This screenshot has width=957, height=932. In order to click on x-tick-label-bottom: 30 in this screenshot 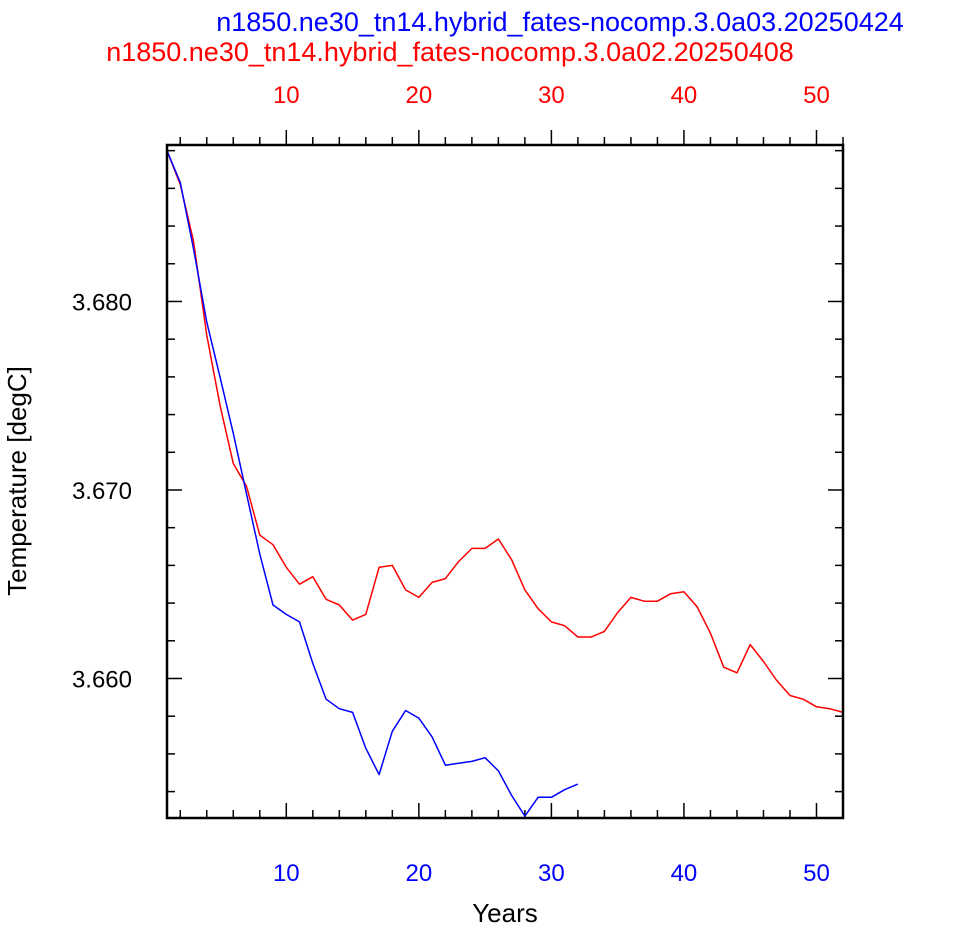, I will do `click(551, 873)`.